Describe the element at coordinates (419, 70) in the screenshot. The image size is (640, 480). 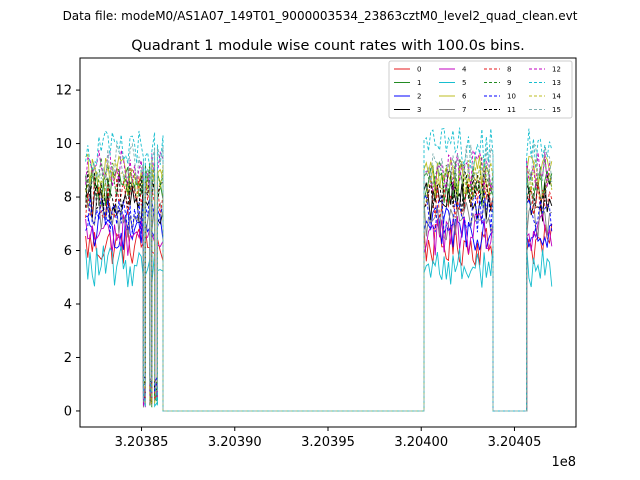
I see `legend-label-0: 0` at that location.